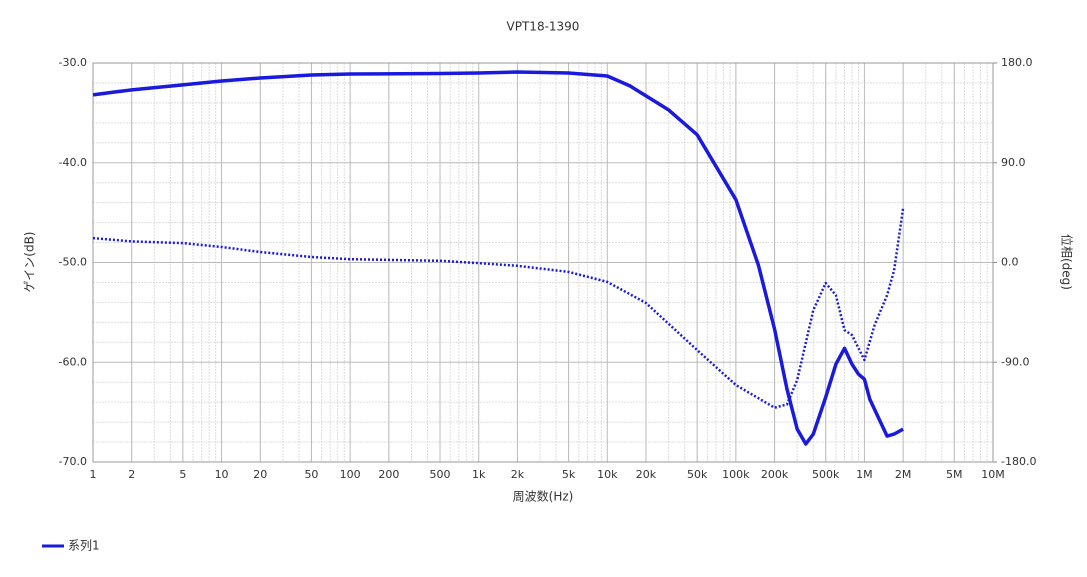 The width and height of the screenshot is (1087, 577). What do you see at coordinates (1067, 262) in the screenshot?
I see `y2-axis-title: 位相(deg)` at bounding box center [1067, 262].